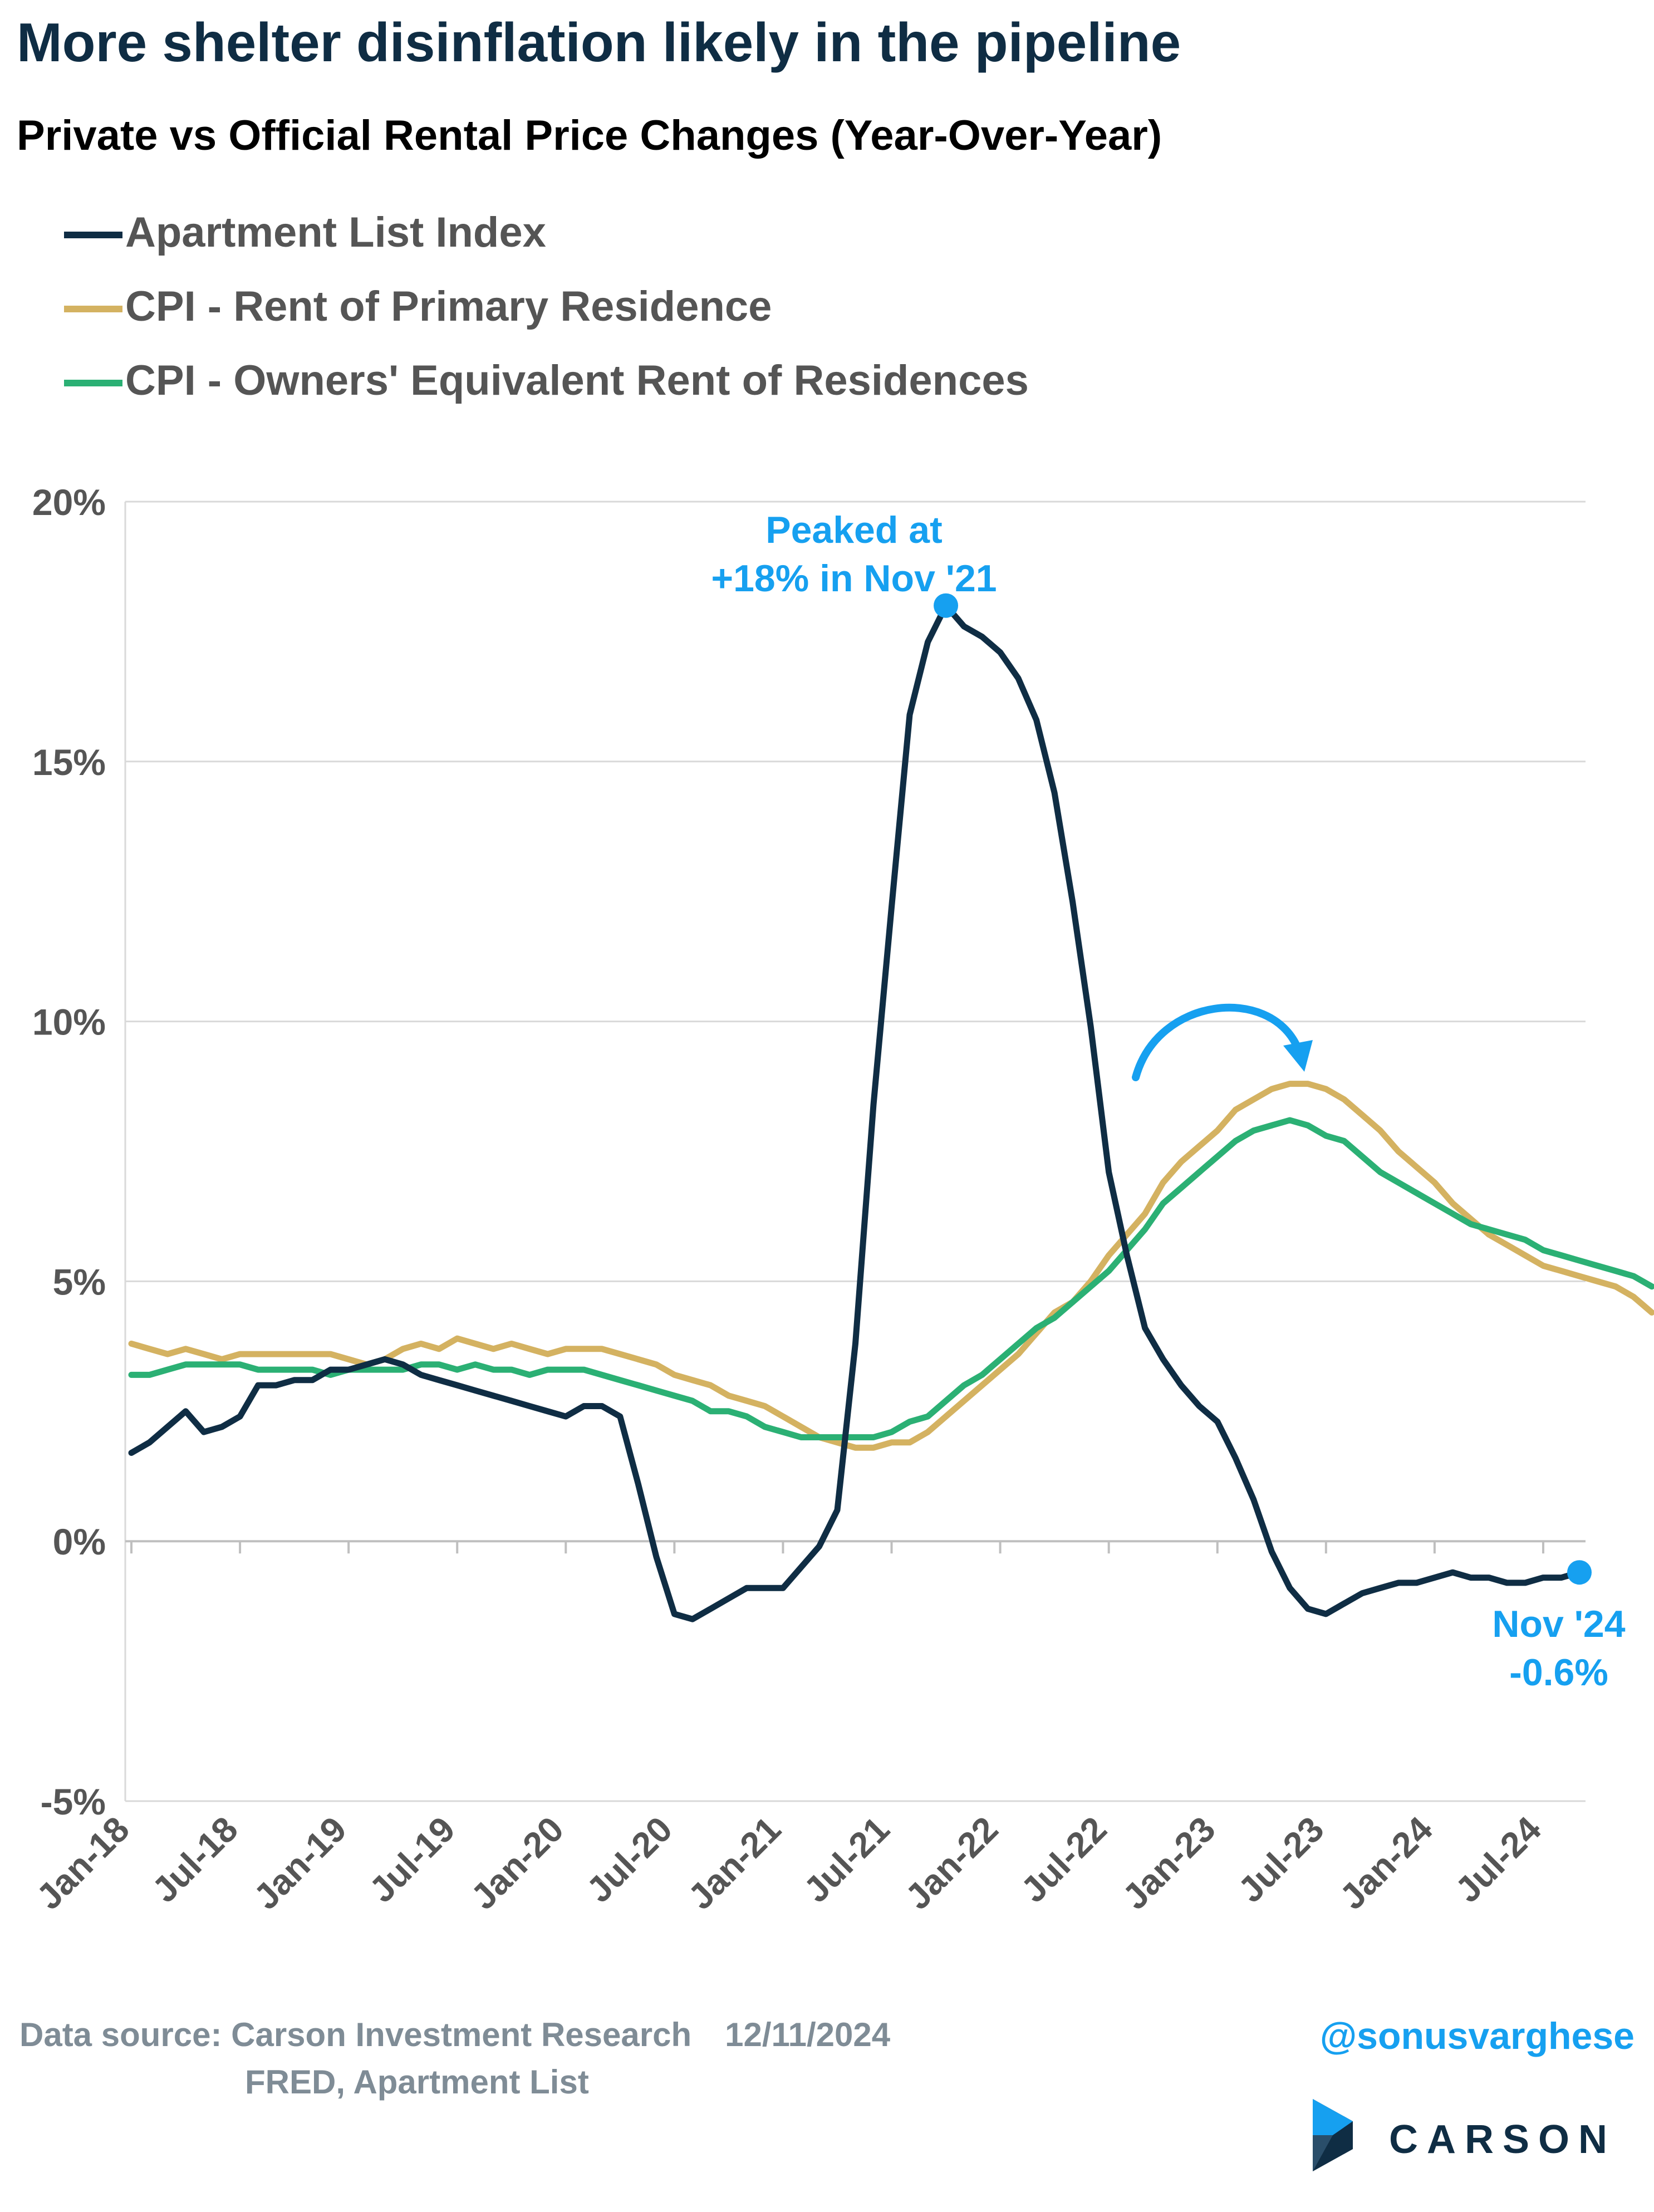  Describe the element at coordinates (1558, 1624) in the screenshot. I see `latest-annotation-line1: Nov '24` at that location.